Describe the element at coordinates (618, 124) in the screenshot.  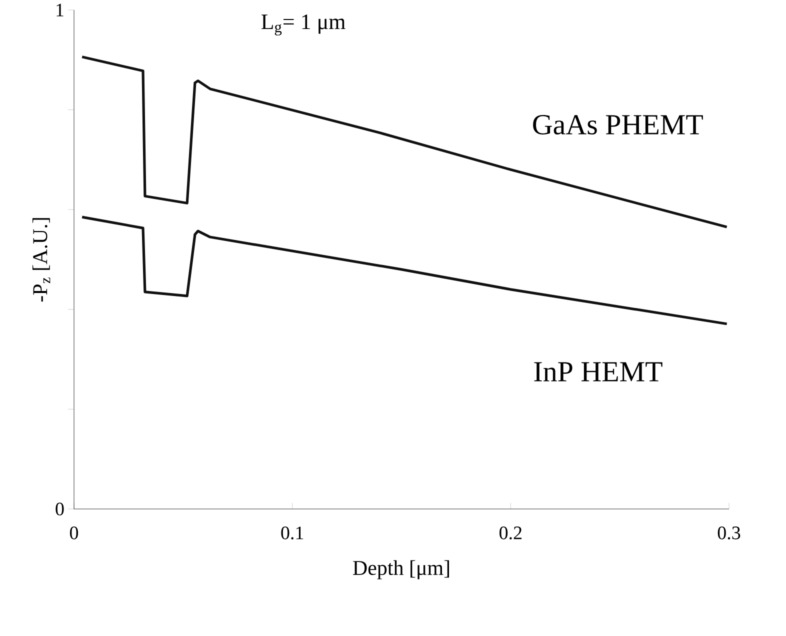
I see `series-label: GaAs PHEMT` at that location.